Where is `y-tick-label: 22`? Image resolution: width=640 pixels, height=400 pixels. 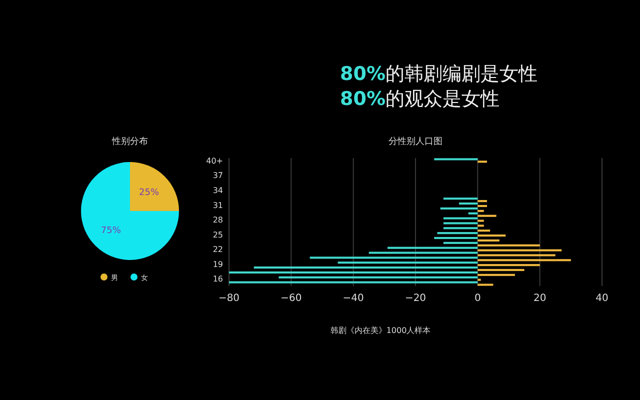
y-tick-label: 22 is located at coordinates (217, 249).